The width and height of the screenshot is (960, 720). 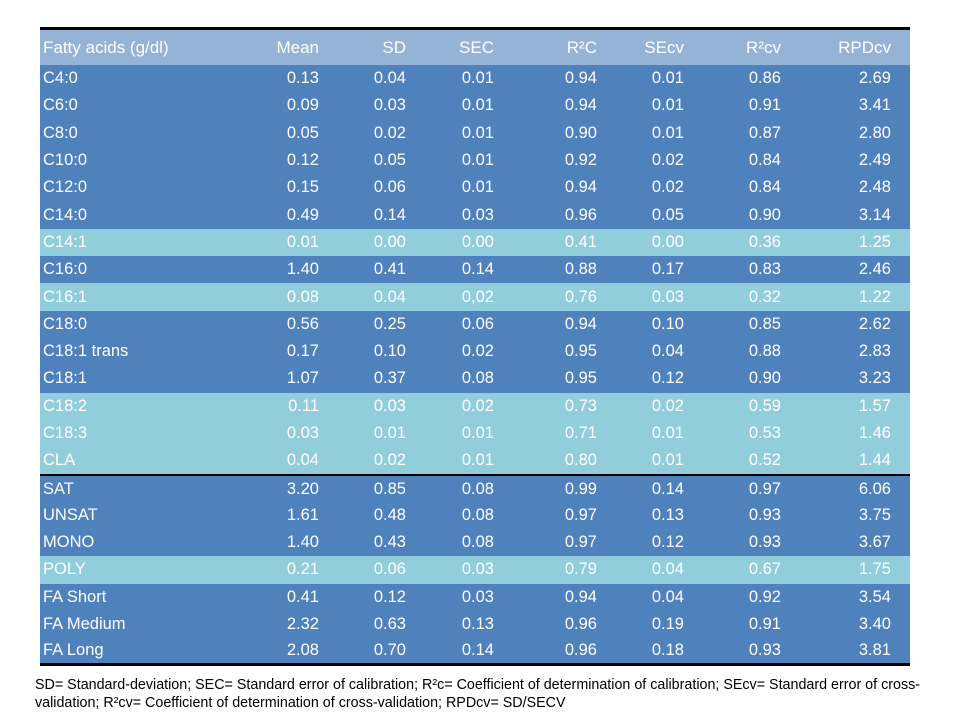 I want to click on table-row: C14:1 0.01 0.00 0.00 0.41 0.00 0.36 1.25, so click(x=475, y=242).